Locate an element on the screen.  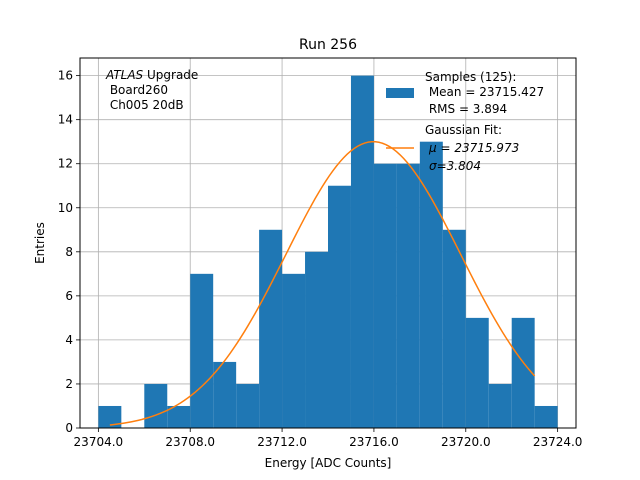
y-tick-label: 4 is located at coordinates (69, 340).